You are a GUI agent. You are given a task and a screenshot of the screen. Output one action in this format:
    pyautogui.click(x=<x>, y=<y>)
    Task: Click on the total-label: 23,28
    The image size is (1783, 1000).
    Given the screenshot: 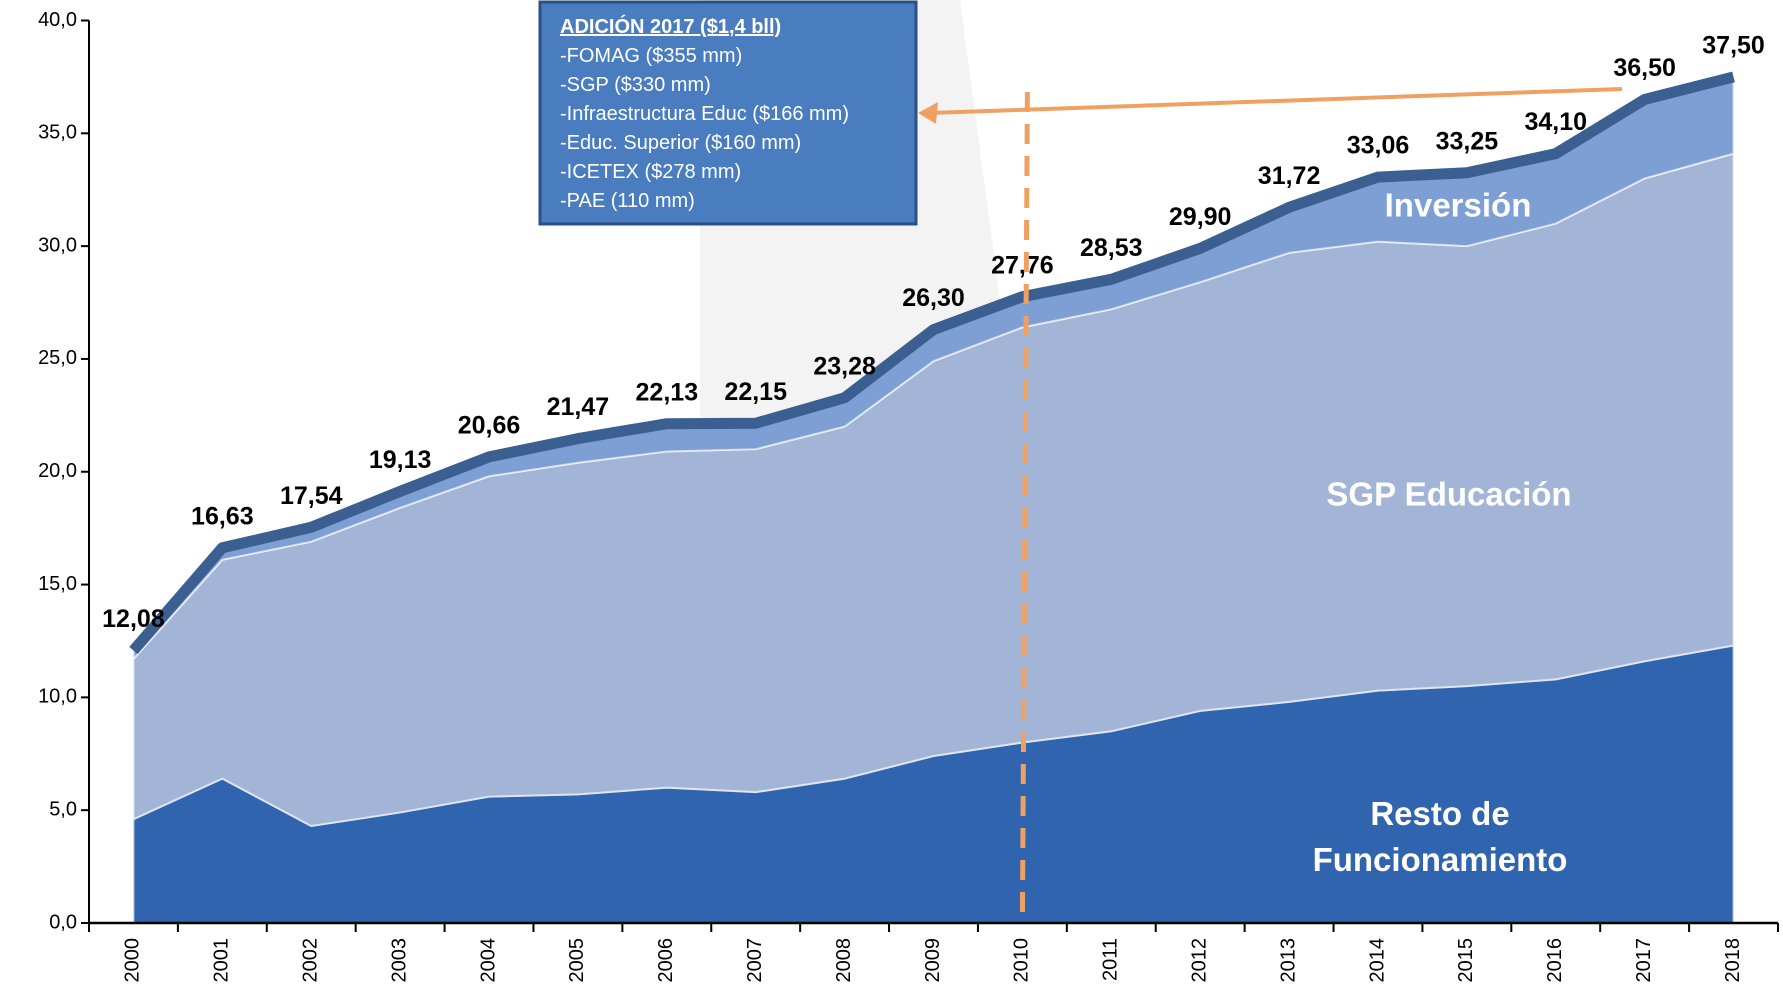 What is the action you would take?
    pyautogui.click(x=844, y=366)
    